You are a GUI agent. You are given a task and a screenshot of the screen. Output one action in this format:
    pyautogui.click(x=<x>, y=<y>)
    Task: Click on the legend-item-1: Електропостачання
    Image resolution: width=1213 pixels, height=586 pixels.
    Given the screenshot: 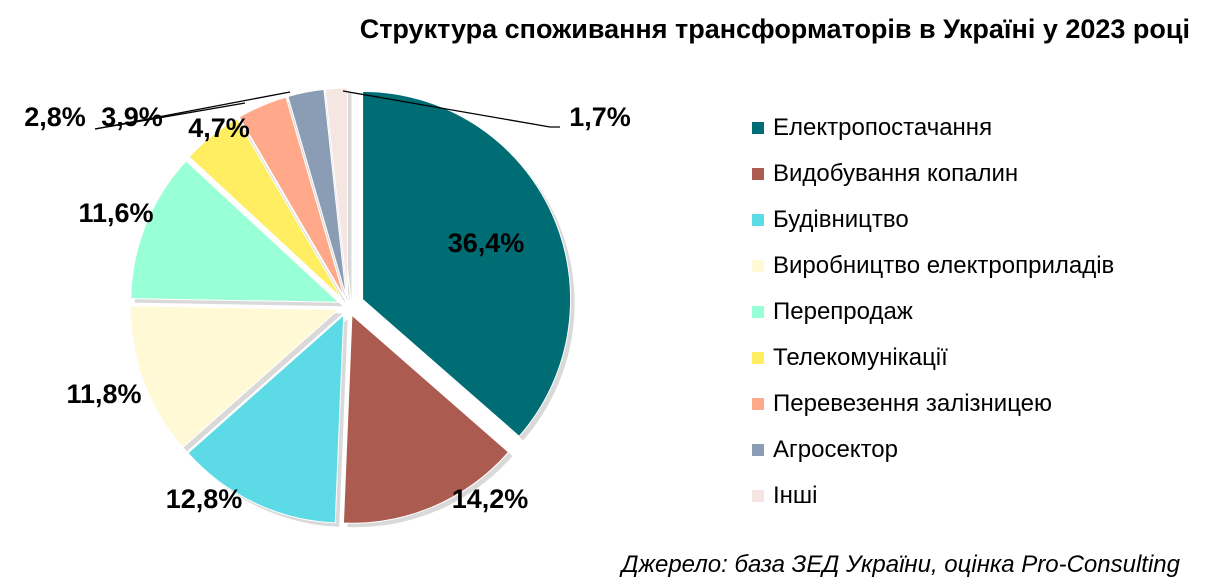 What is the action you would take?
    pyautogui.click(x=933, y=128)
    